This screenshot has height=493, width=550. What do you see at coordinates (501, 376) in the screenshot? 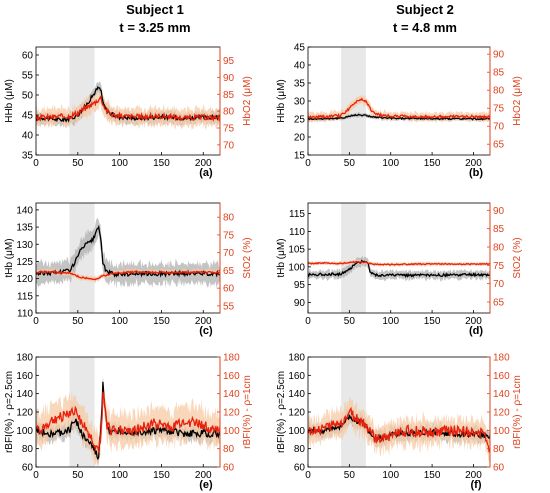
I see `y-right-tick-label: 160` at bounding box center [501, 376].